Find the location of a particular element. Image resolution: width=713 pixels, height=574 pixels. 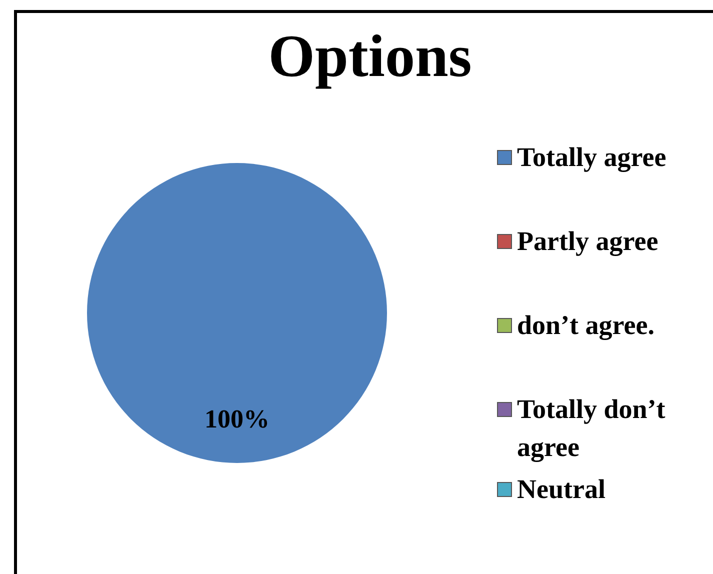

legend-label: Neutral is located at coordinates (561, 489).